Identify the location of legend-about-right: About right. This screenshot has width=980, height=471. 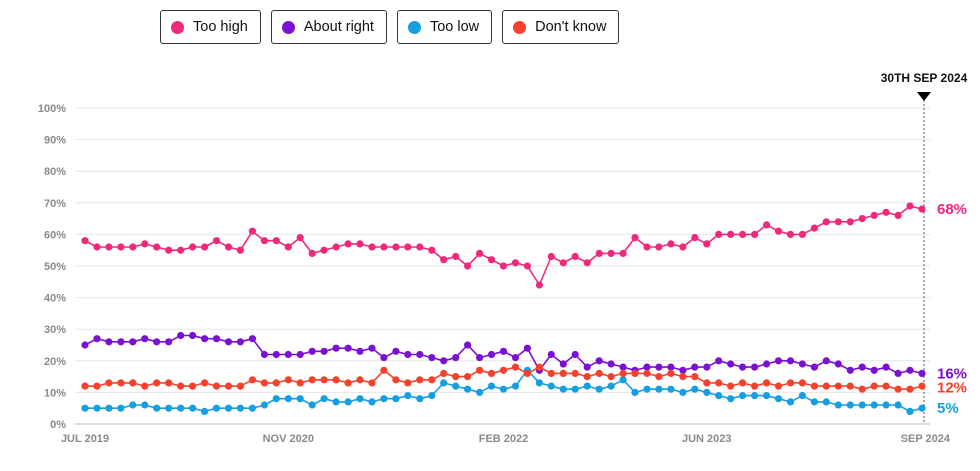
(328, 27).